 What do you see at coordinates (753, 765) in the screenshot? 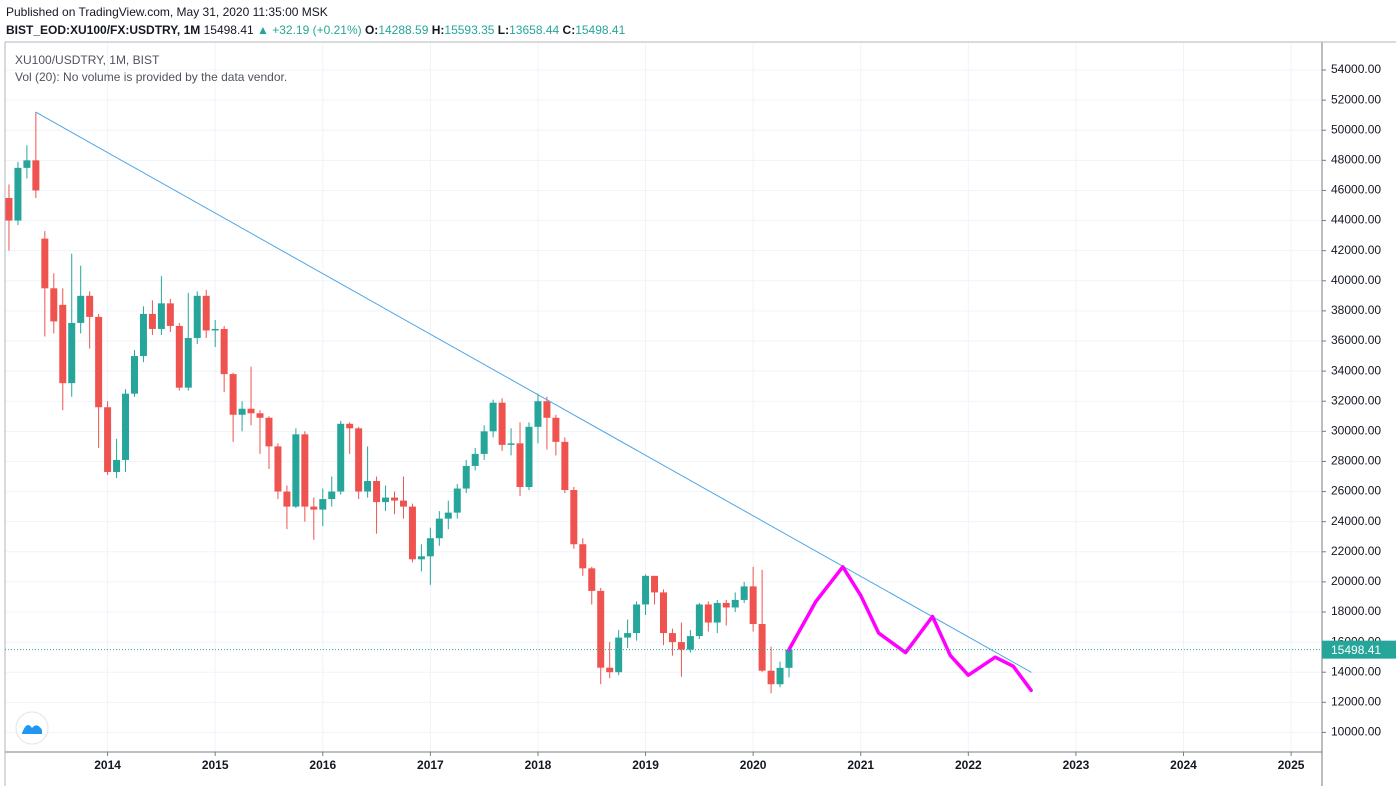
I see `x-tick-label: 2020` at bounding box center [753, 765].